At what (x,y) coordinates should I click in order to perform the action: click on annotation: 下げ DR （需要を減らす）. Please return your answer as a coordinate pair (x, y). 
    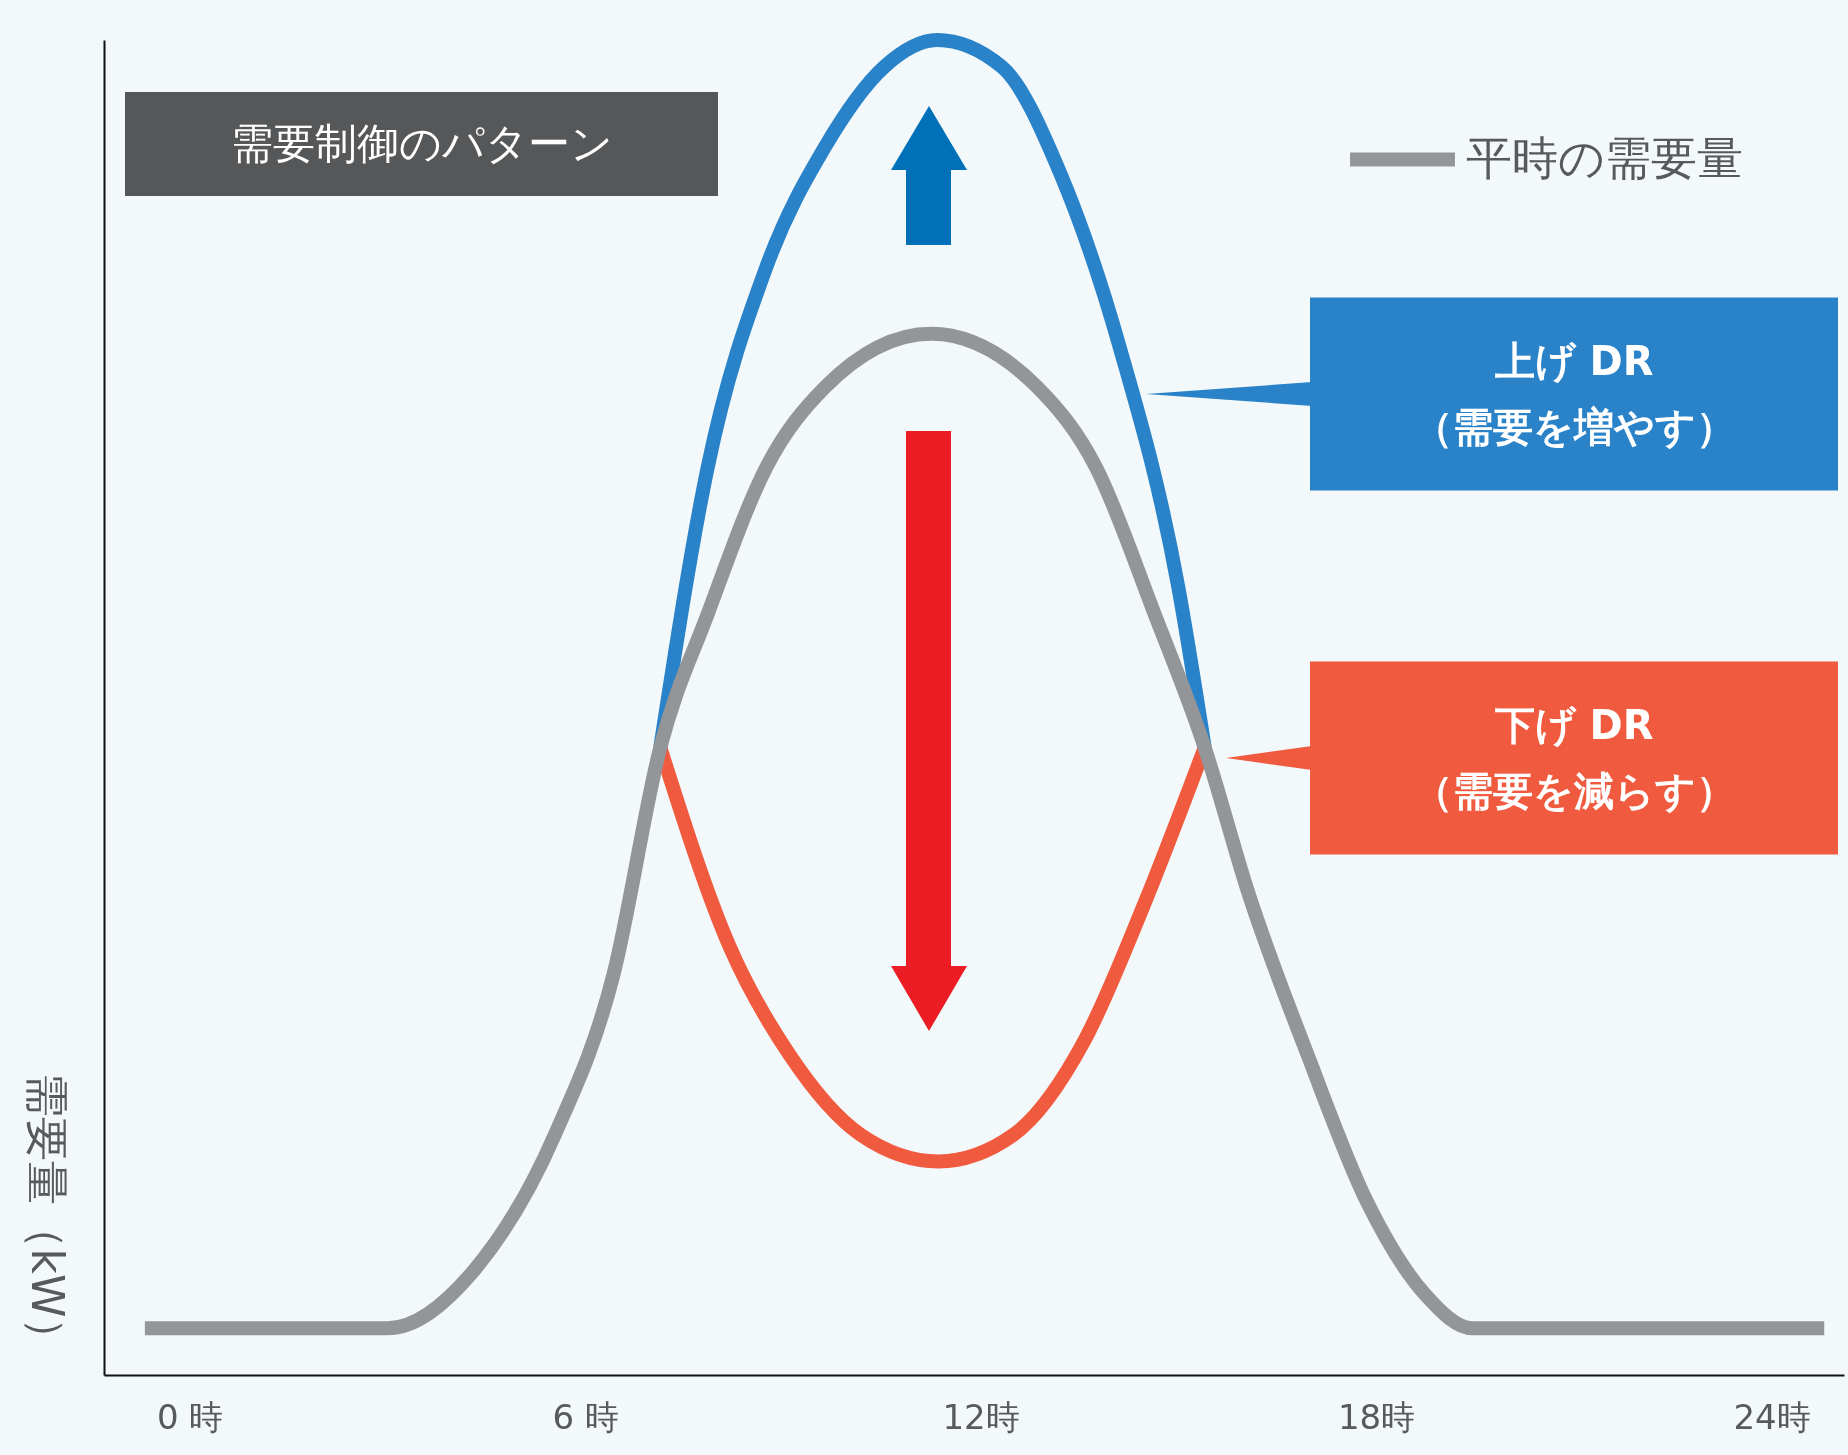
    Looking at the image, I should click on (1574, 758).